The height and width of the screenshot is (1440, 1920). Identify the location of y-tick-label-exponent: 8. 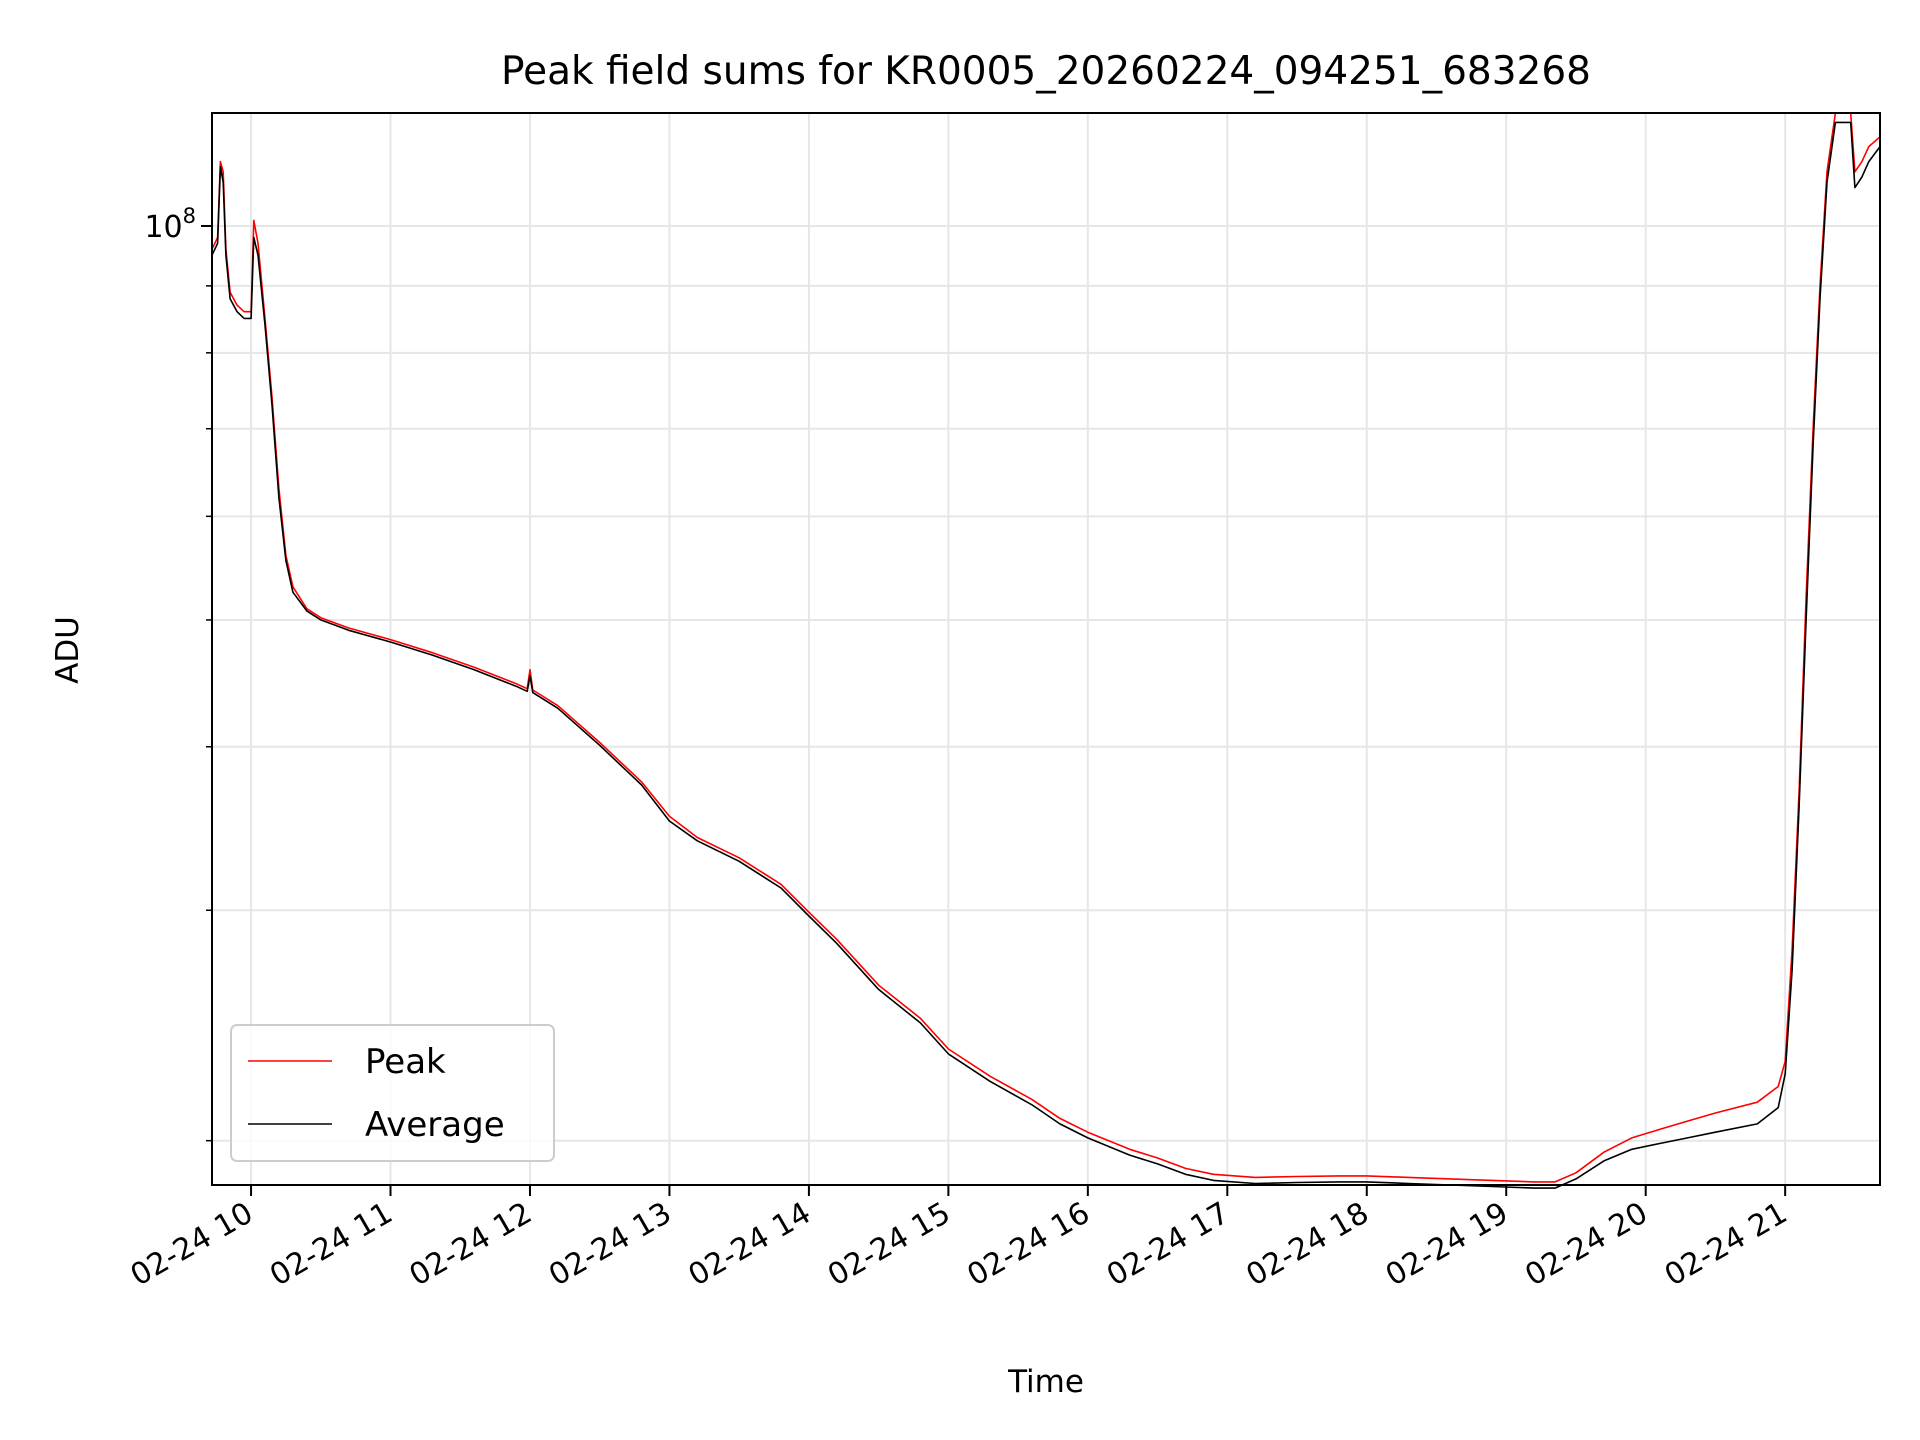
(189, 216).